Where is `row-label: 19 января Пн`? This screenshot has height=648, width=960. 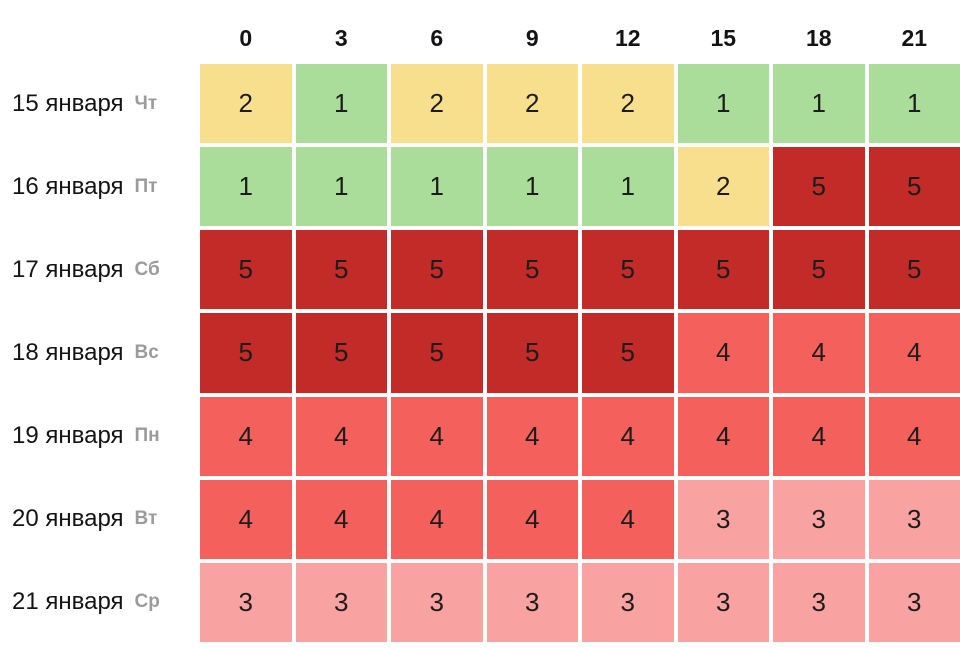
row-label: 19 января Пн is located at coordinates (98, 436).